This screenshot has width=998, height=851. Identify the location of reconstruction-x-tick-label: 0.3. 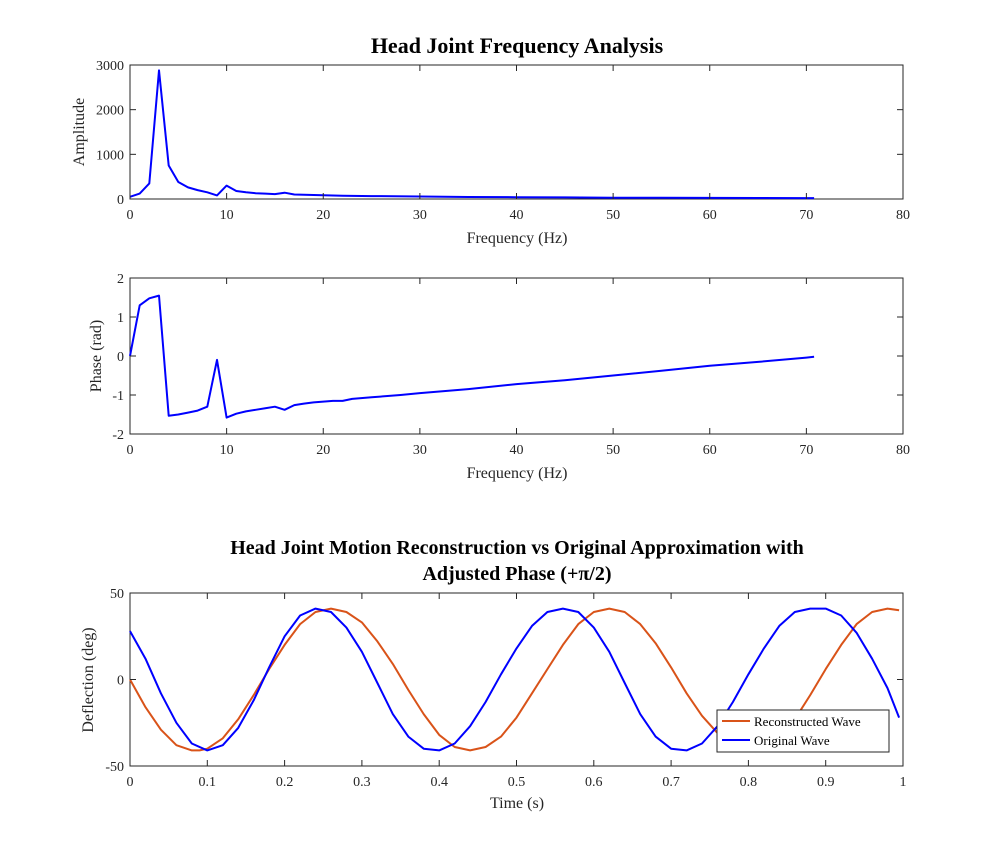
(362, 782).